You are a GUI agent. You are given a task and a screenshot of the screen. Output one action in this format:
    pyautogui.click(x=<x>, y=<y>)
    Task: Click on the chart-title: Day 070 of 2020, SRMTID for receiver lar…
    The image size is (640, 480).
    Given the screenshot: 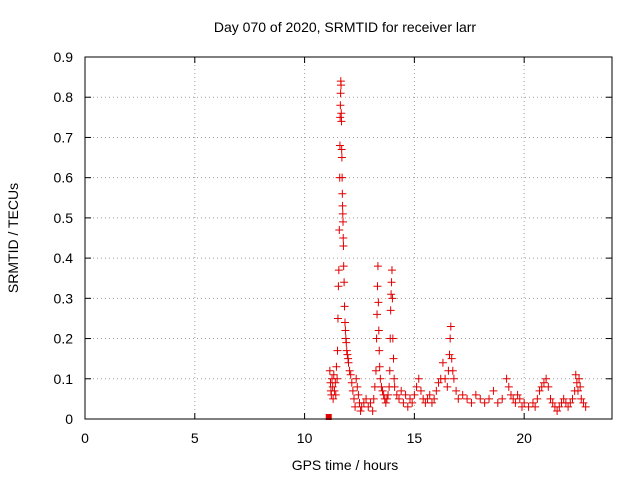 What is the action you would take?
    pyautogui.click(x=345, y=27)
    